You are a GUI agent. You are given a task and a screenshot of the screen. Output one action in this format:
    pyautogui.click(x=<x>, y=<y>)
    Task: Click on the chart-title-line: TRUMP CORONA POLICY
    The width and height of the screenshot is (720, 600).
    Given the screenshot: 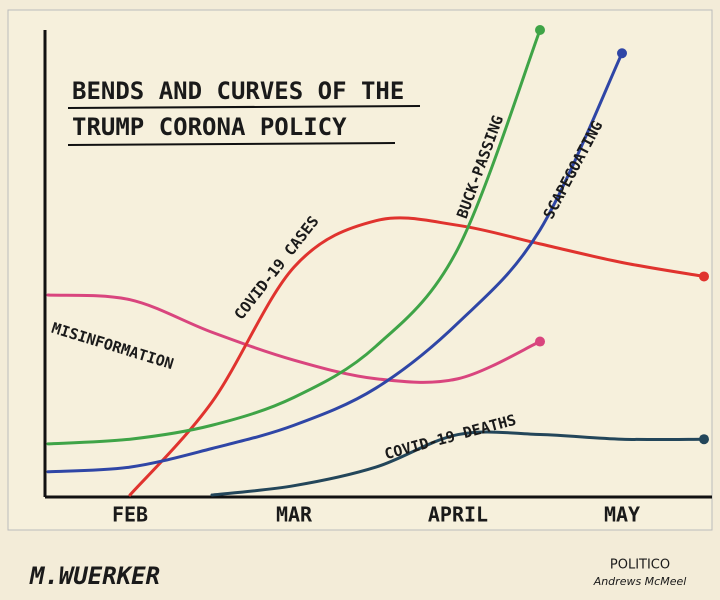 What is the action you would take?
    pyautogui.click(x=209, y=127)
    